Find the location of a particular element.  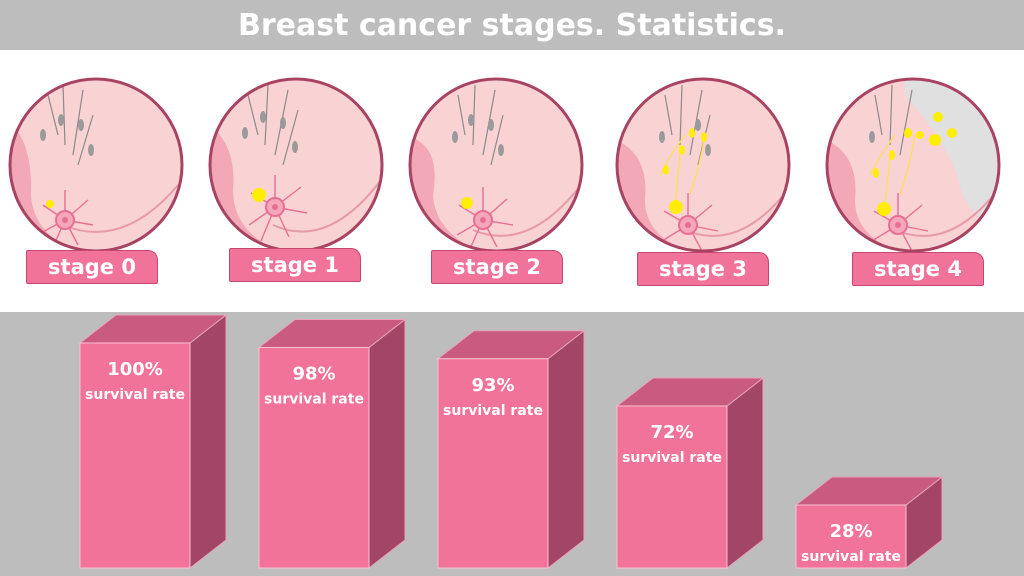

stage-label: stage 4 is located at coordinates (918, 269).